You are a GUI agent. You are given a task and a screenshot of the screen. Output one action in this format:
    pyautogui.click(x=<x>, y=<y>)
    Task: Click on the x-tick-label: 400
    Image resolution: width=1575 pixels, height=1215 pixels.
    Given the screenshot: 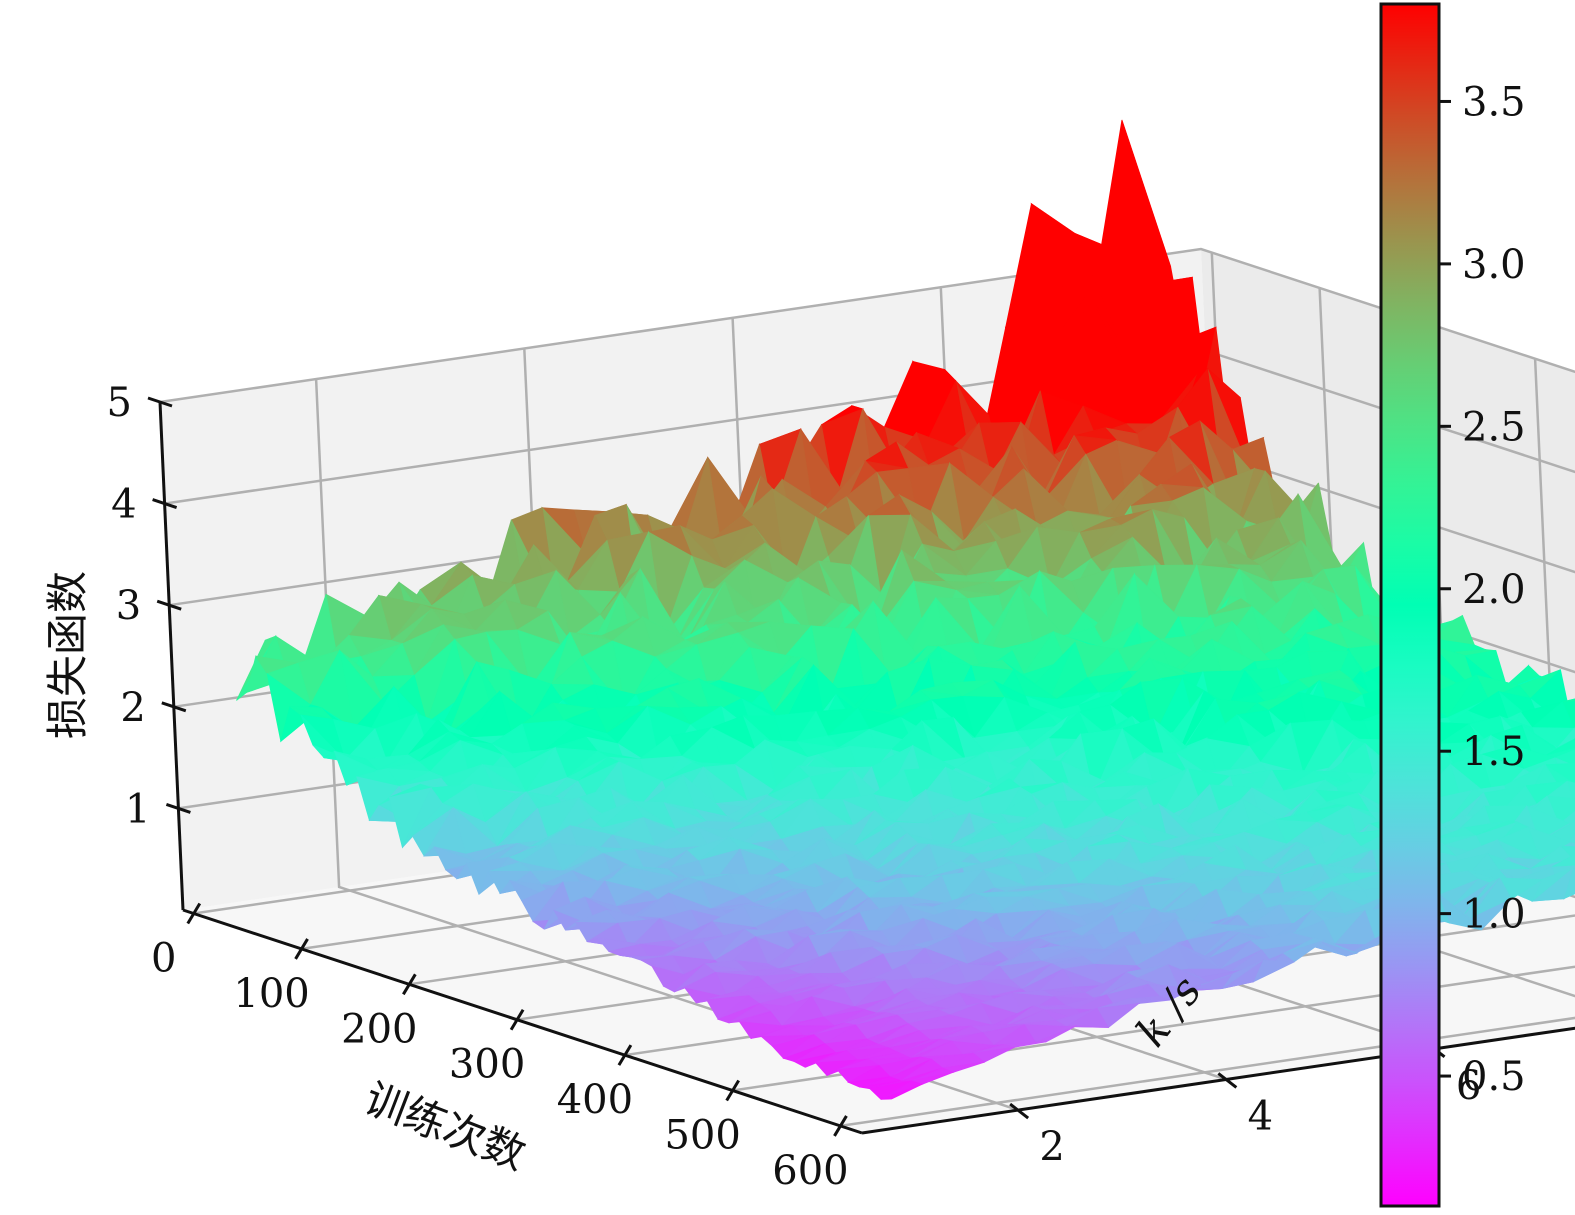 What is the action you would take?
    pyautogui.click(x=595, y=1100)
    